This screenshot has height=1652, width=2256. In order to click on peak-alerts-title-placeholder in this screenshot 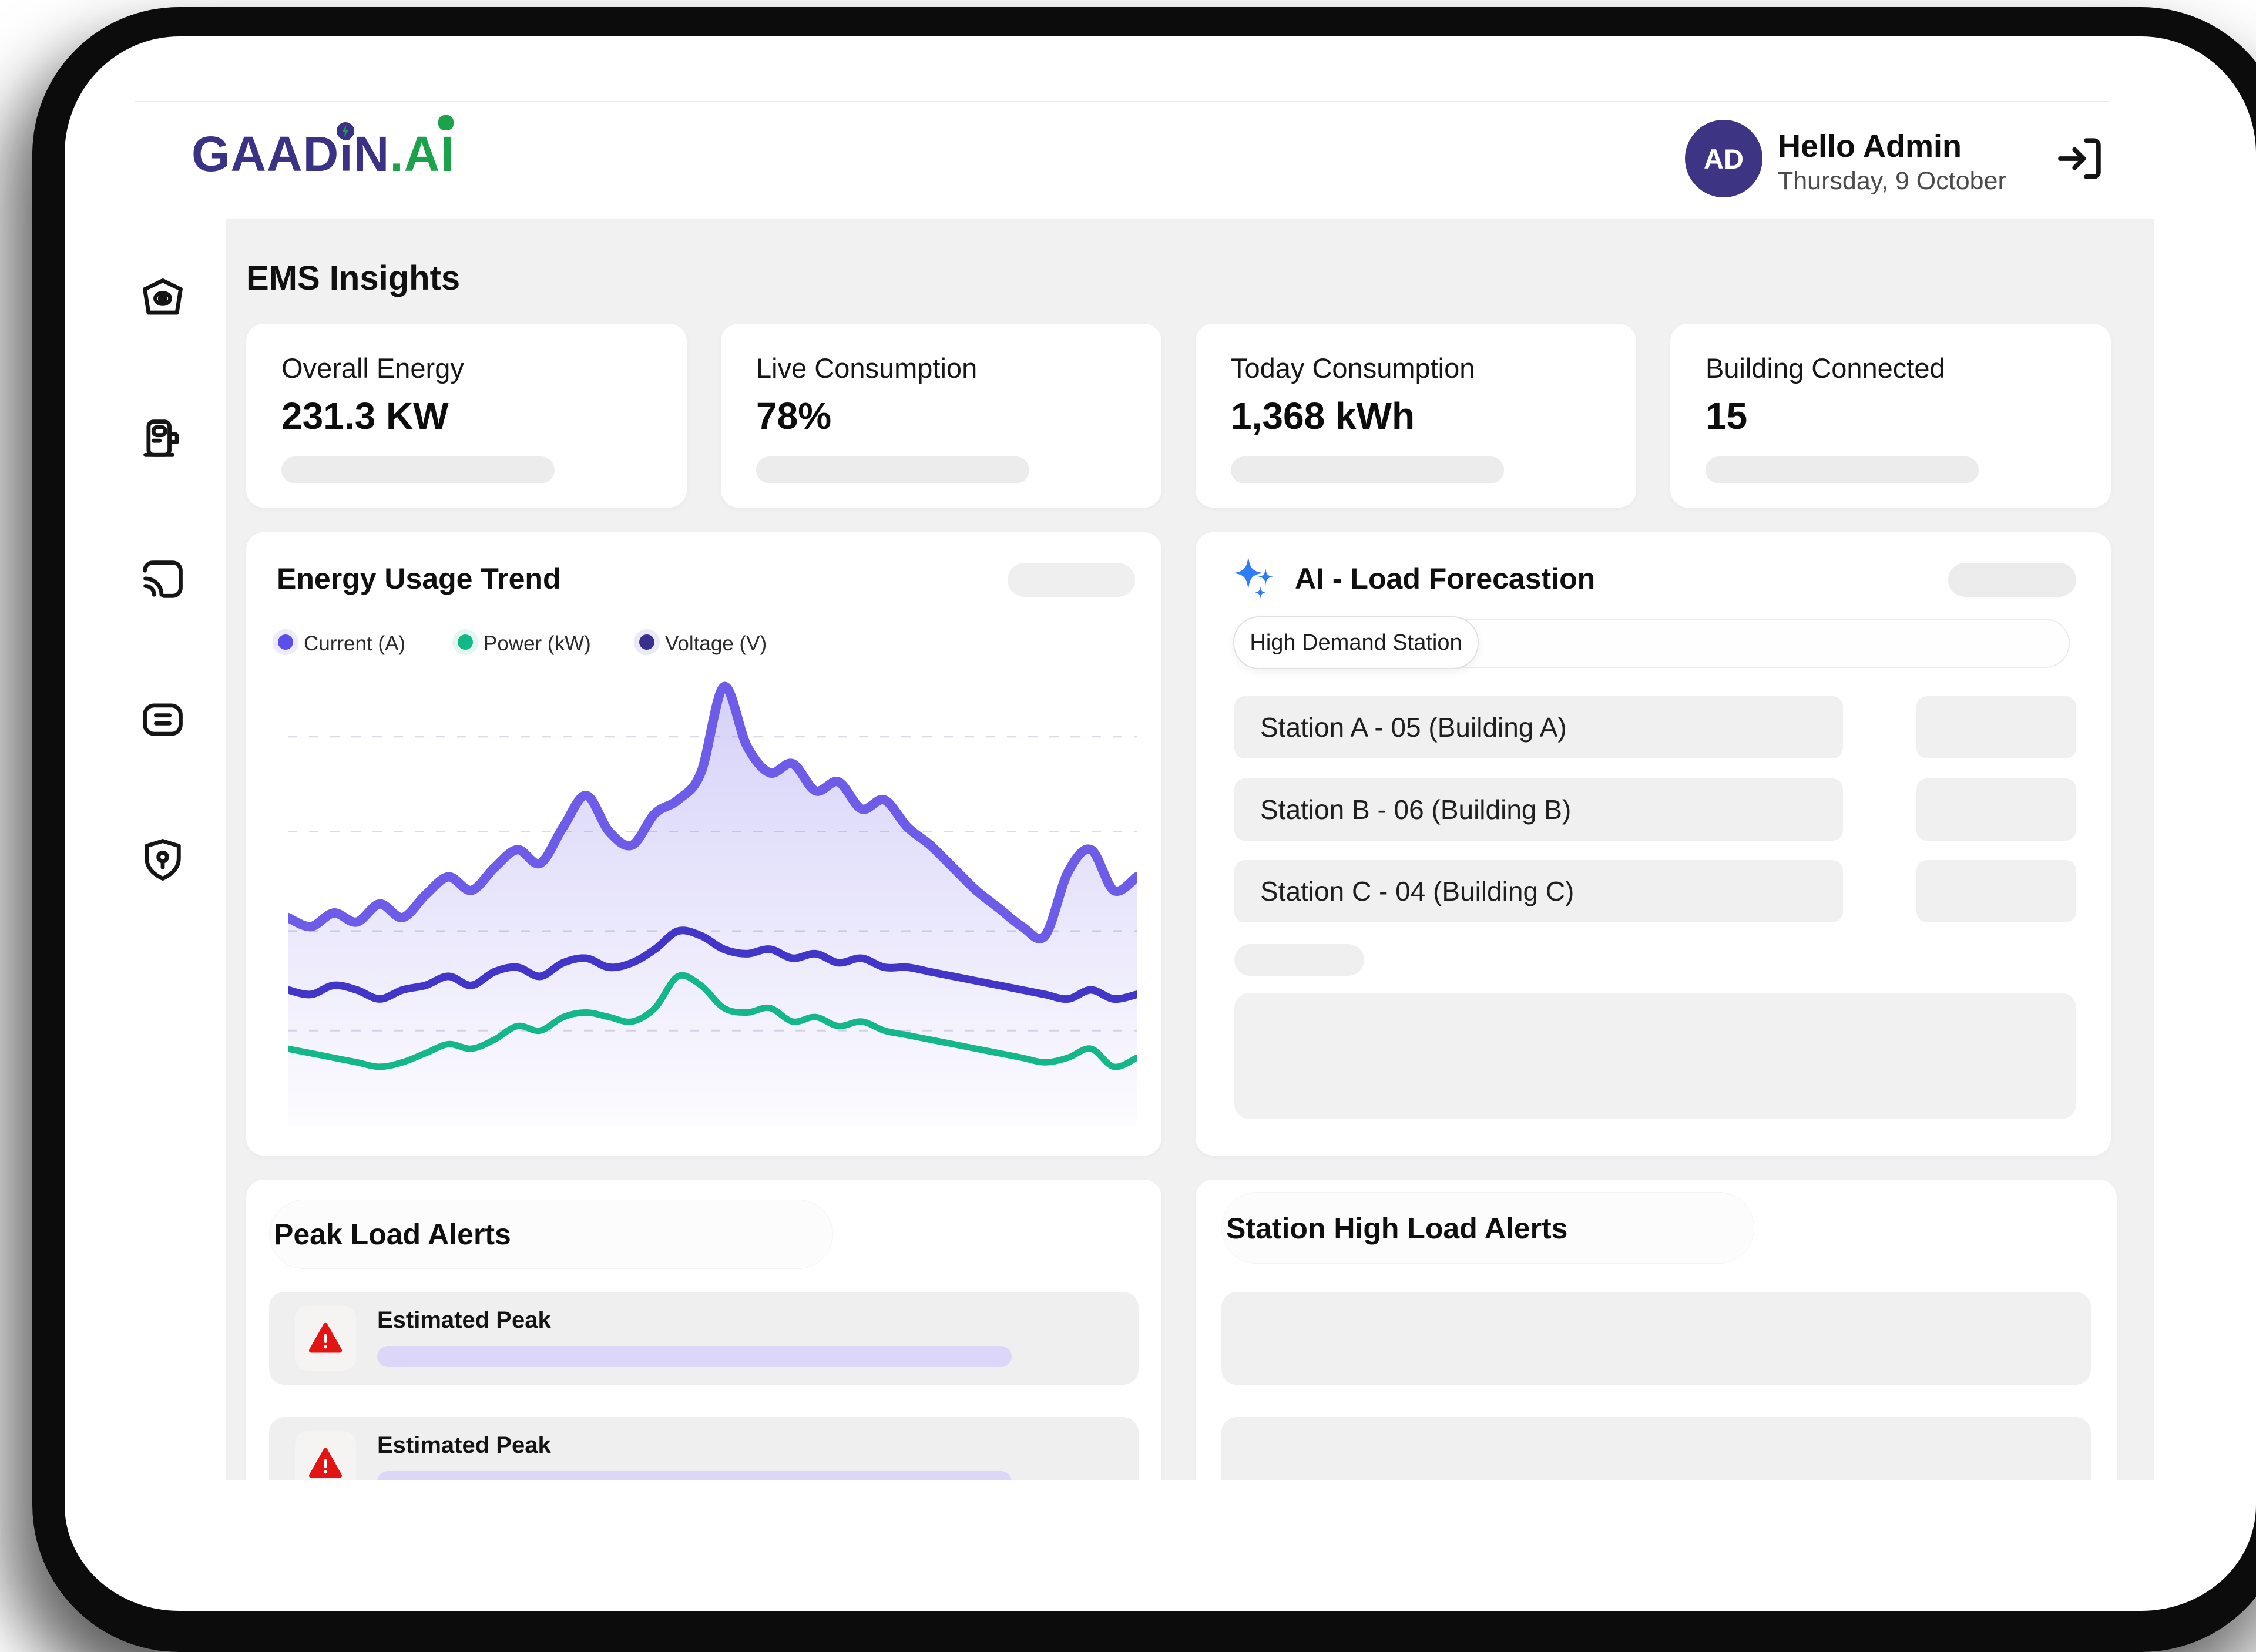, I will do `click(551, 1234)`.